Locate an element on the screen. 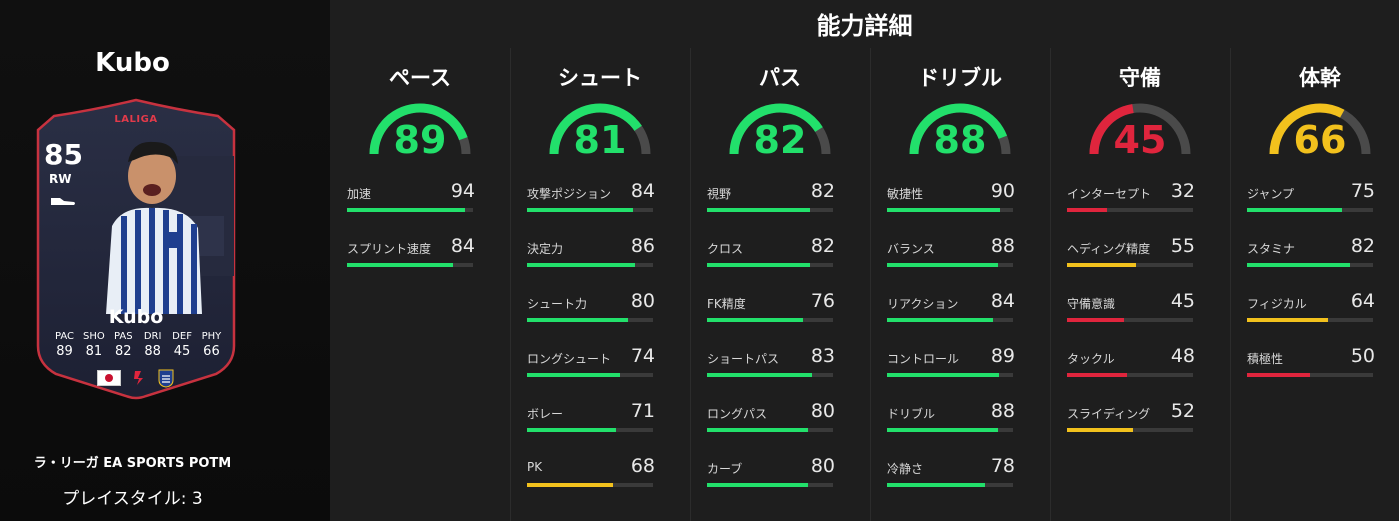  stat-value: 52 is located at coordinates (1182, 411).